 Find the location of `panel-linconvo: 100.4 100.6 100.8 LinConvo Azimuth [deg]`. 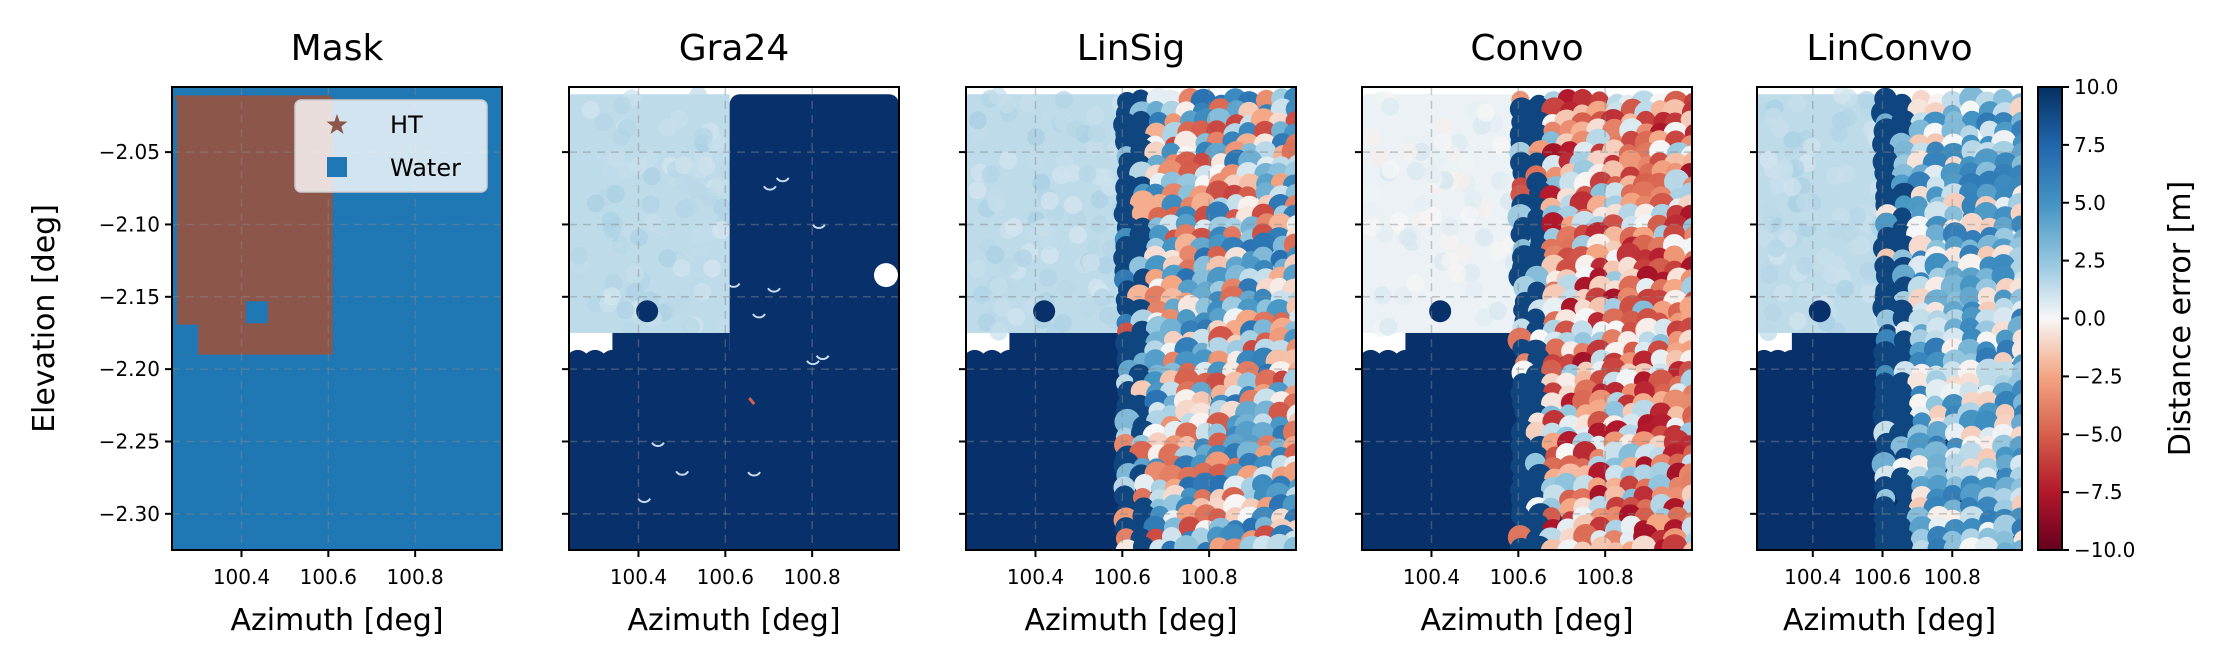

panel-linconvo: 100.4 100.6 100.8 LinConvo Azimuth [deg] is located at coordinates (1886, 333).